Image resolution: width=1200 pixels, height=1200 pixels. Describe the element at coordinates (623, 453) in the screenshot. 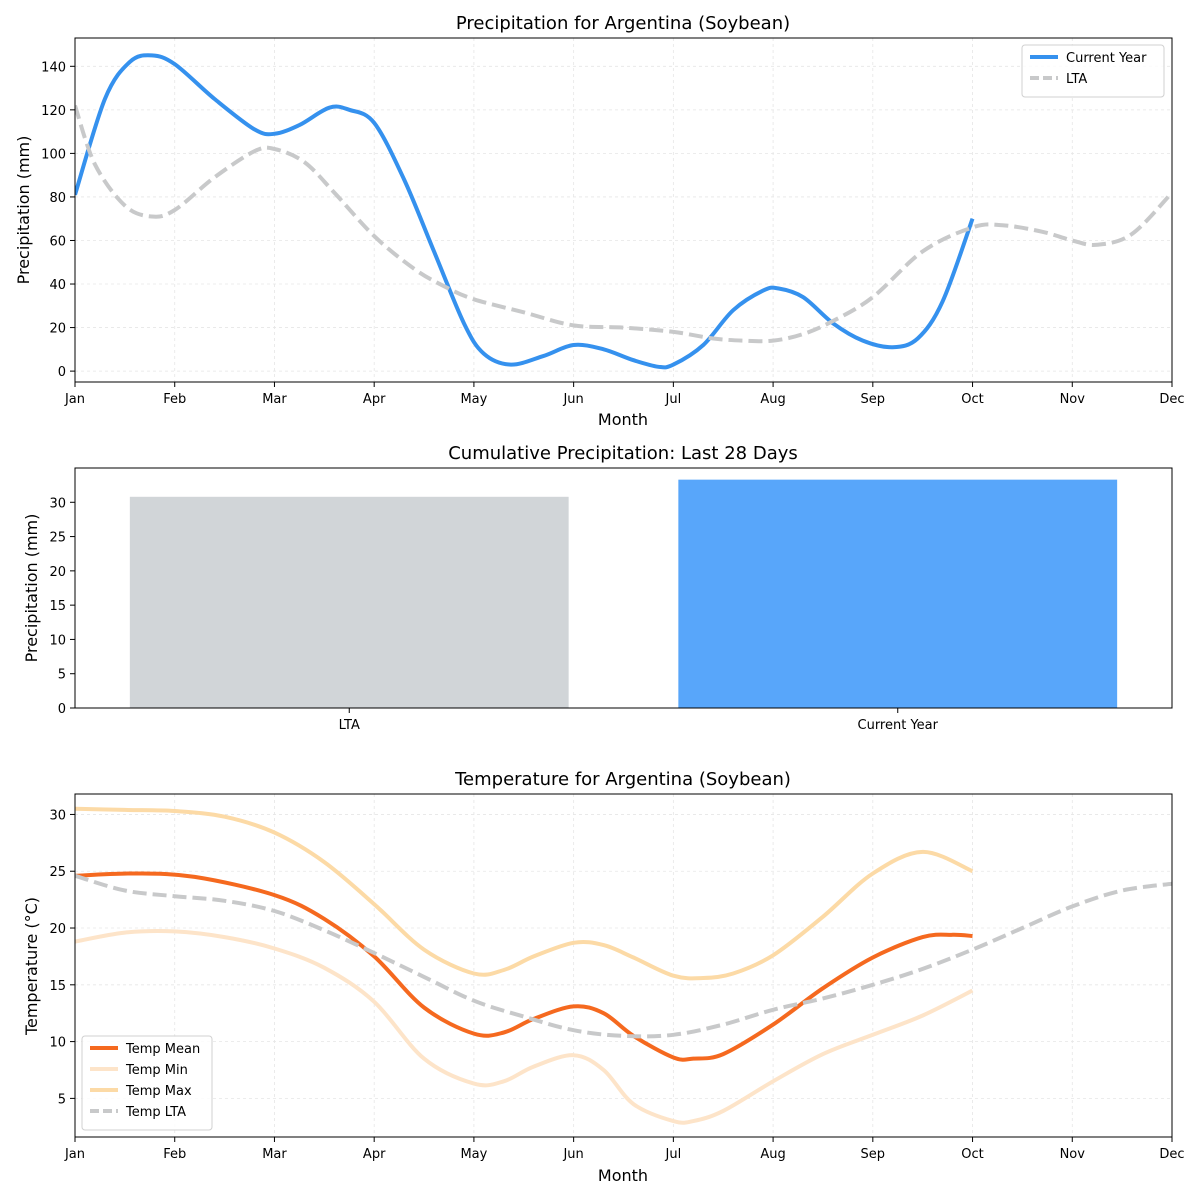

I see `chart-title: Cumulative Precipitation: Last 28 Days` at that location.